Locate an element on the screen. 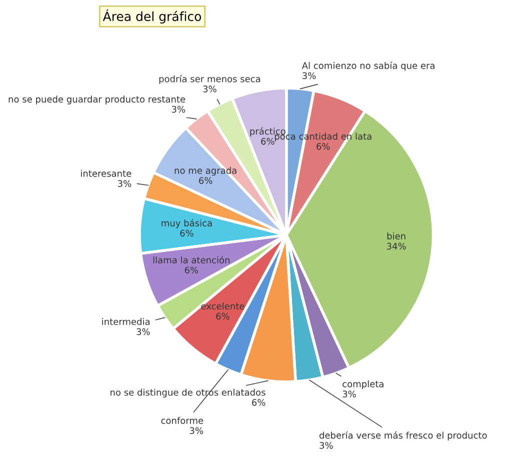  slice-label: excelente is located at coordinates (222, 306).